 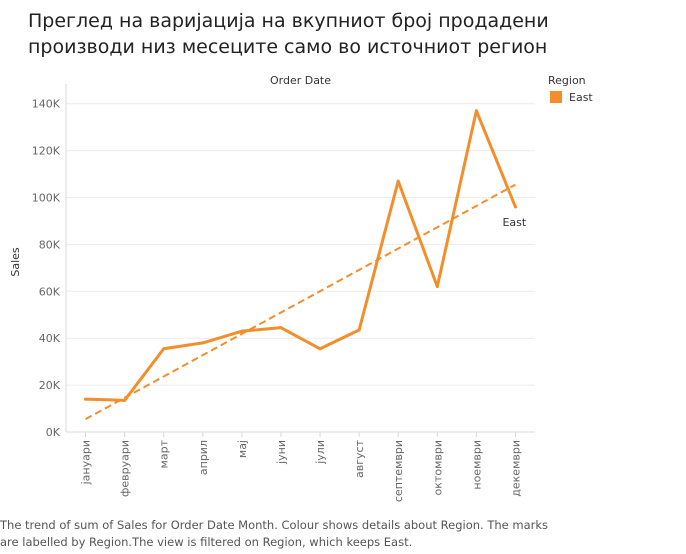 What do you see at coordinates (242, 449) in the screenshot?
I see `x-tick-label: мај` at bounding box center [242, 449].